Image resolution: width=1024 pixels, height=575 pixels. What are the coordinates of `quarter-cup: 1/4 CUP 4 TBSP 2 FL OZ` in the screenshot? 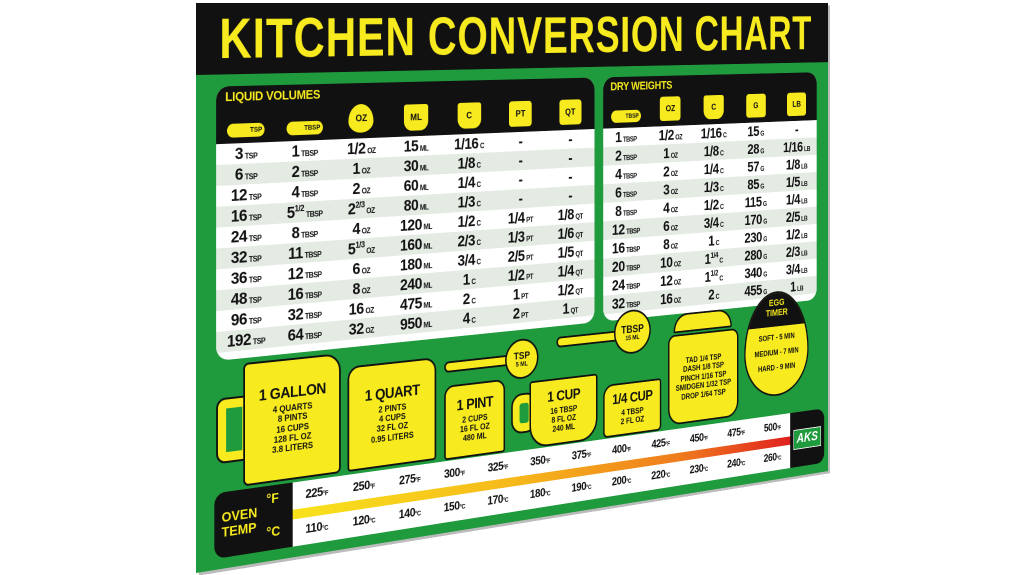 It's located at (632, 408).